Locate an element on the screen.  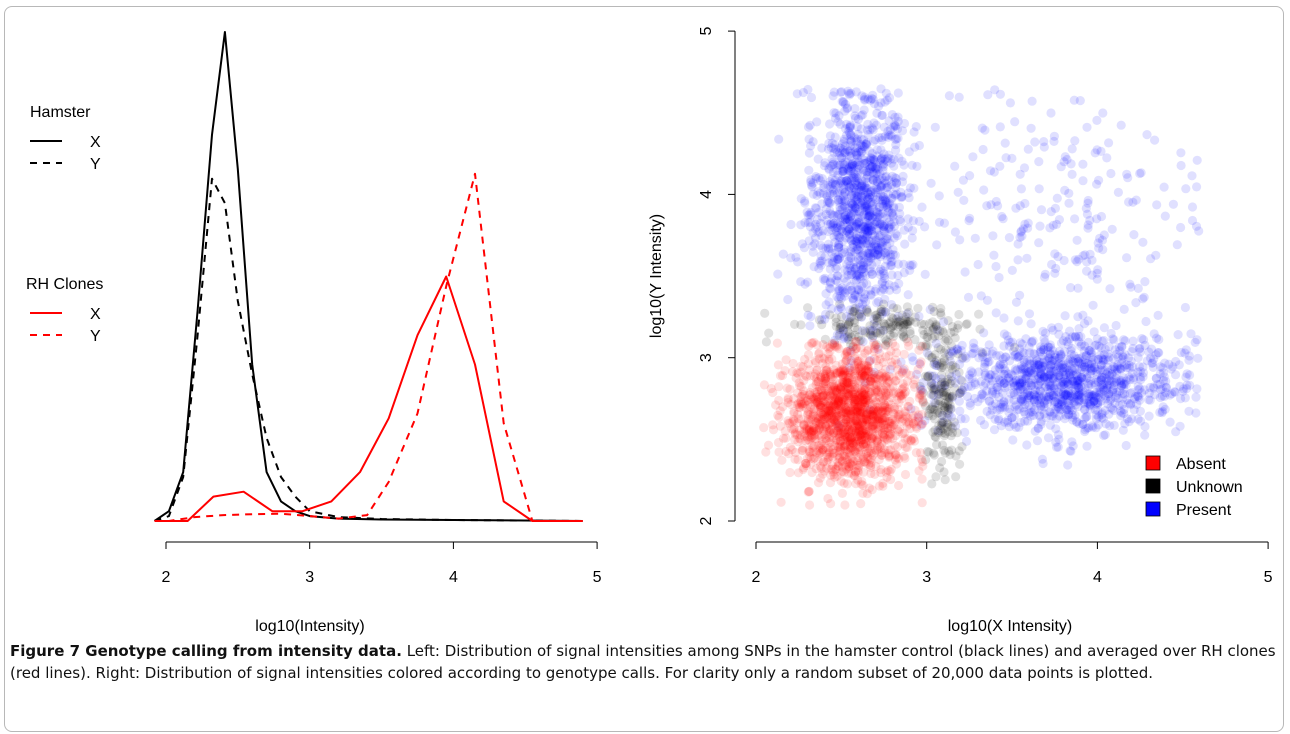
right-x-axis-label: log10(X Intensity) is located at coordinates (1010, 626).